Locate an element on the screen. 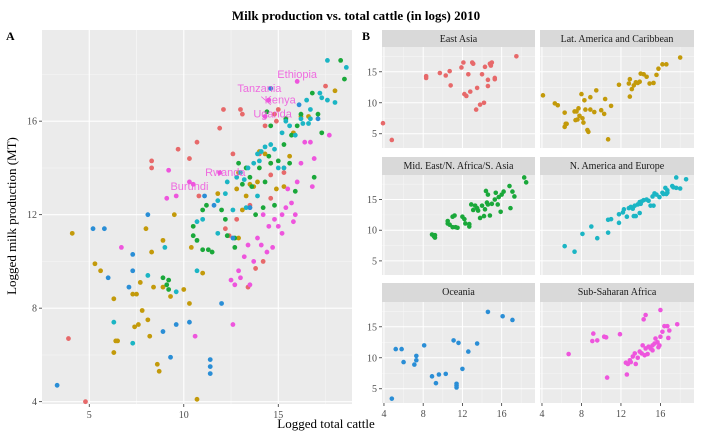 The width and height of the screenshot is (701, 439). facet-strip-label: Oceania is located at coordinates (458, 292).